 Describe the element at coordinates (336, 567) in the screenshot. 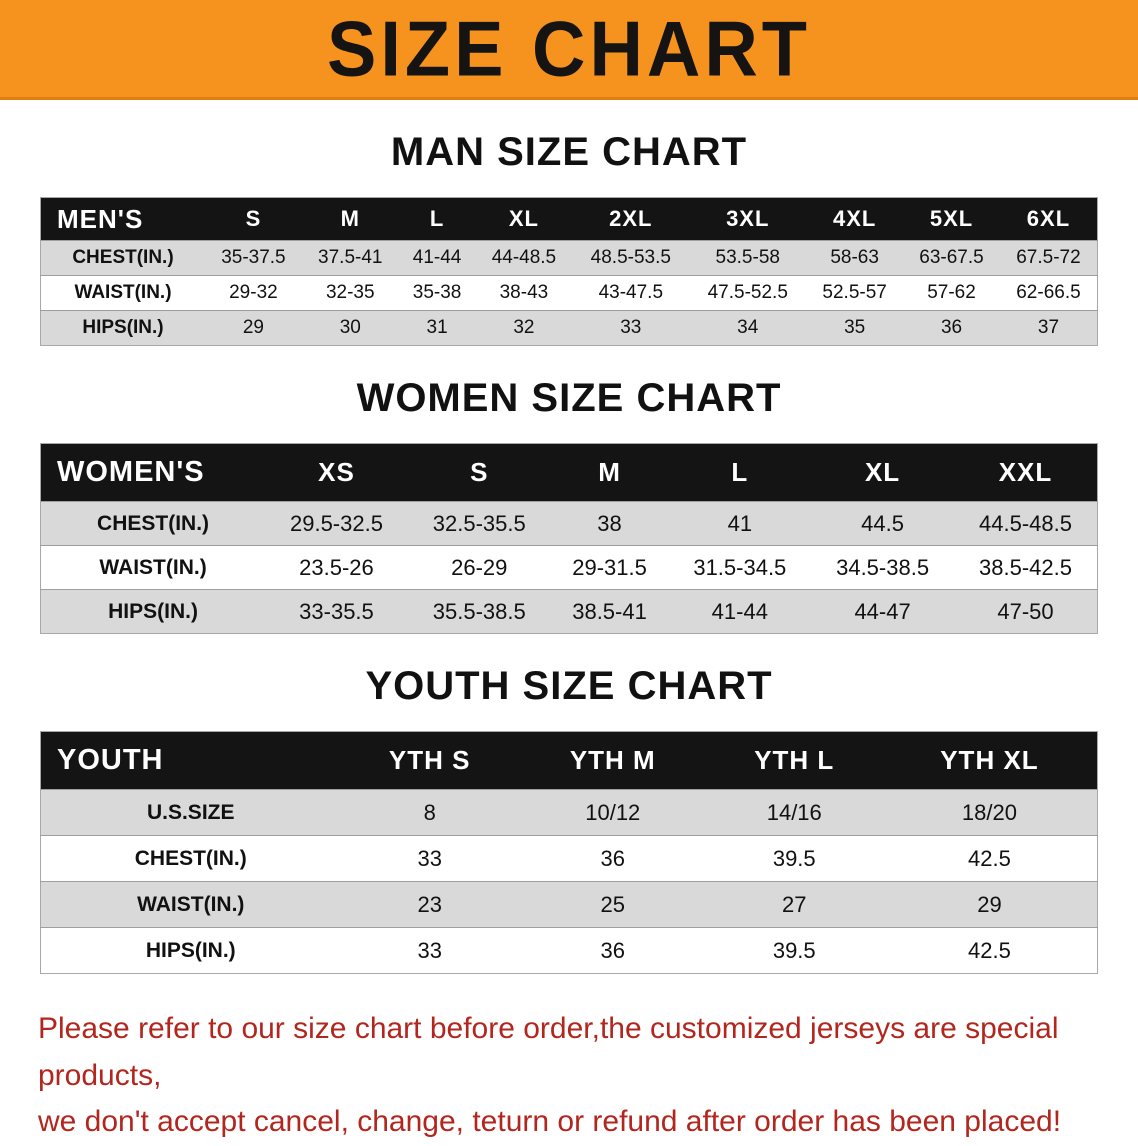

I see `measurement-value-cell: 23.5-26` at that location.